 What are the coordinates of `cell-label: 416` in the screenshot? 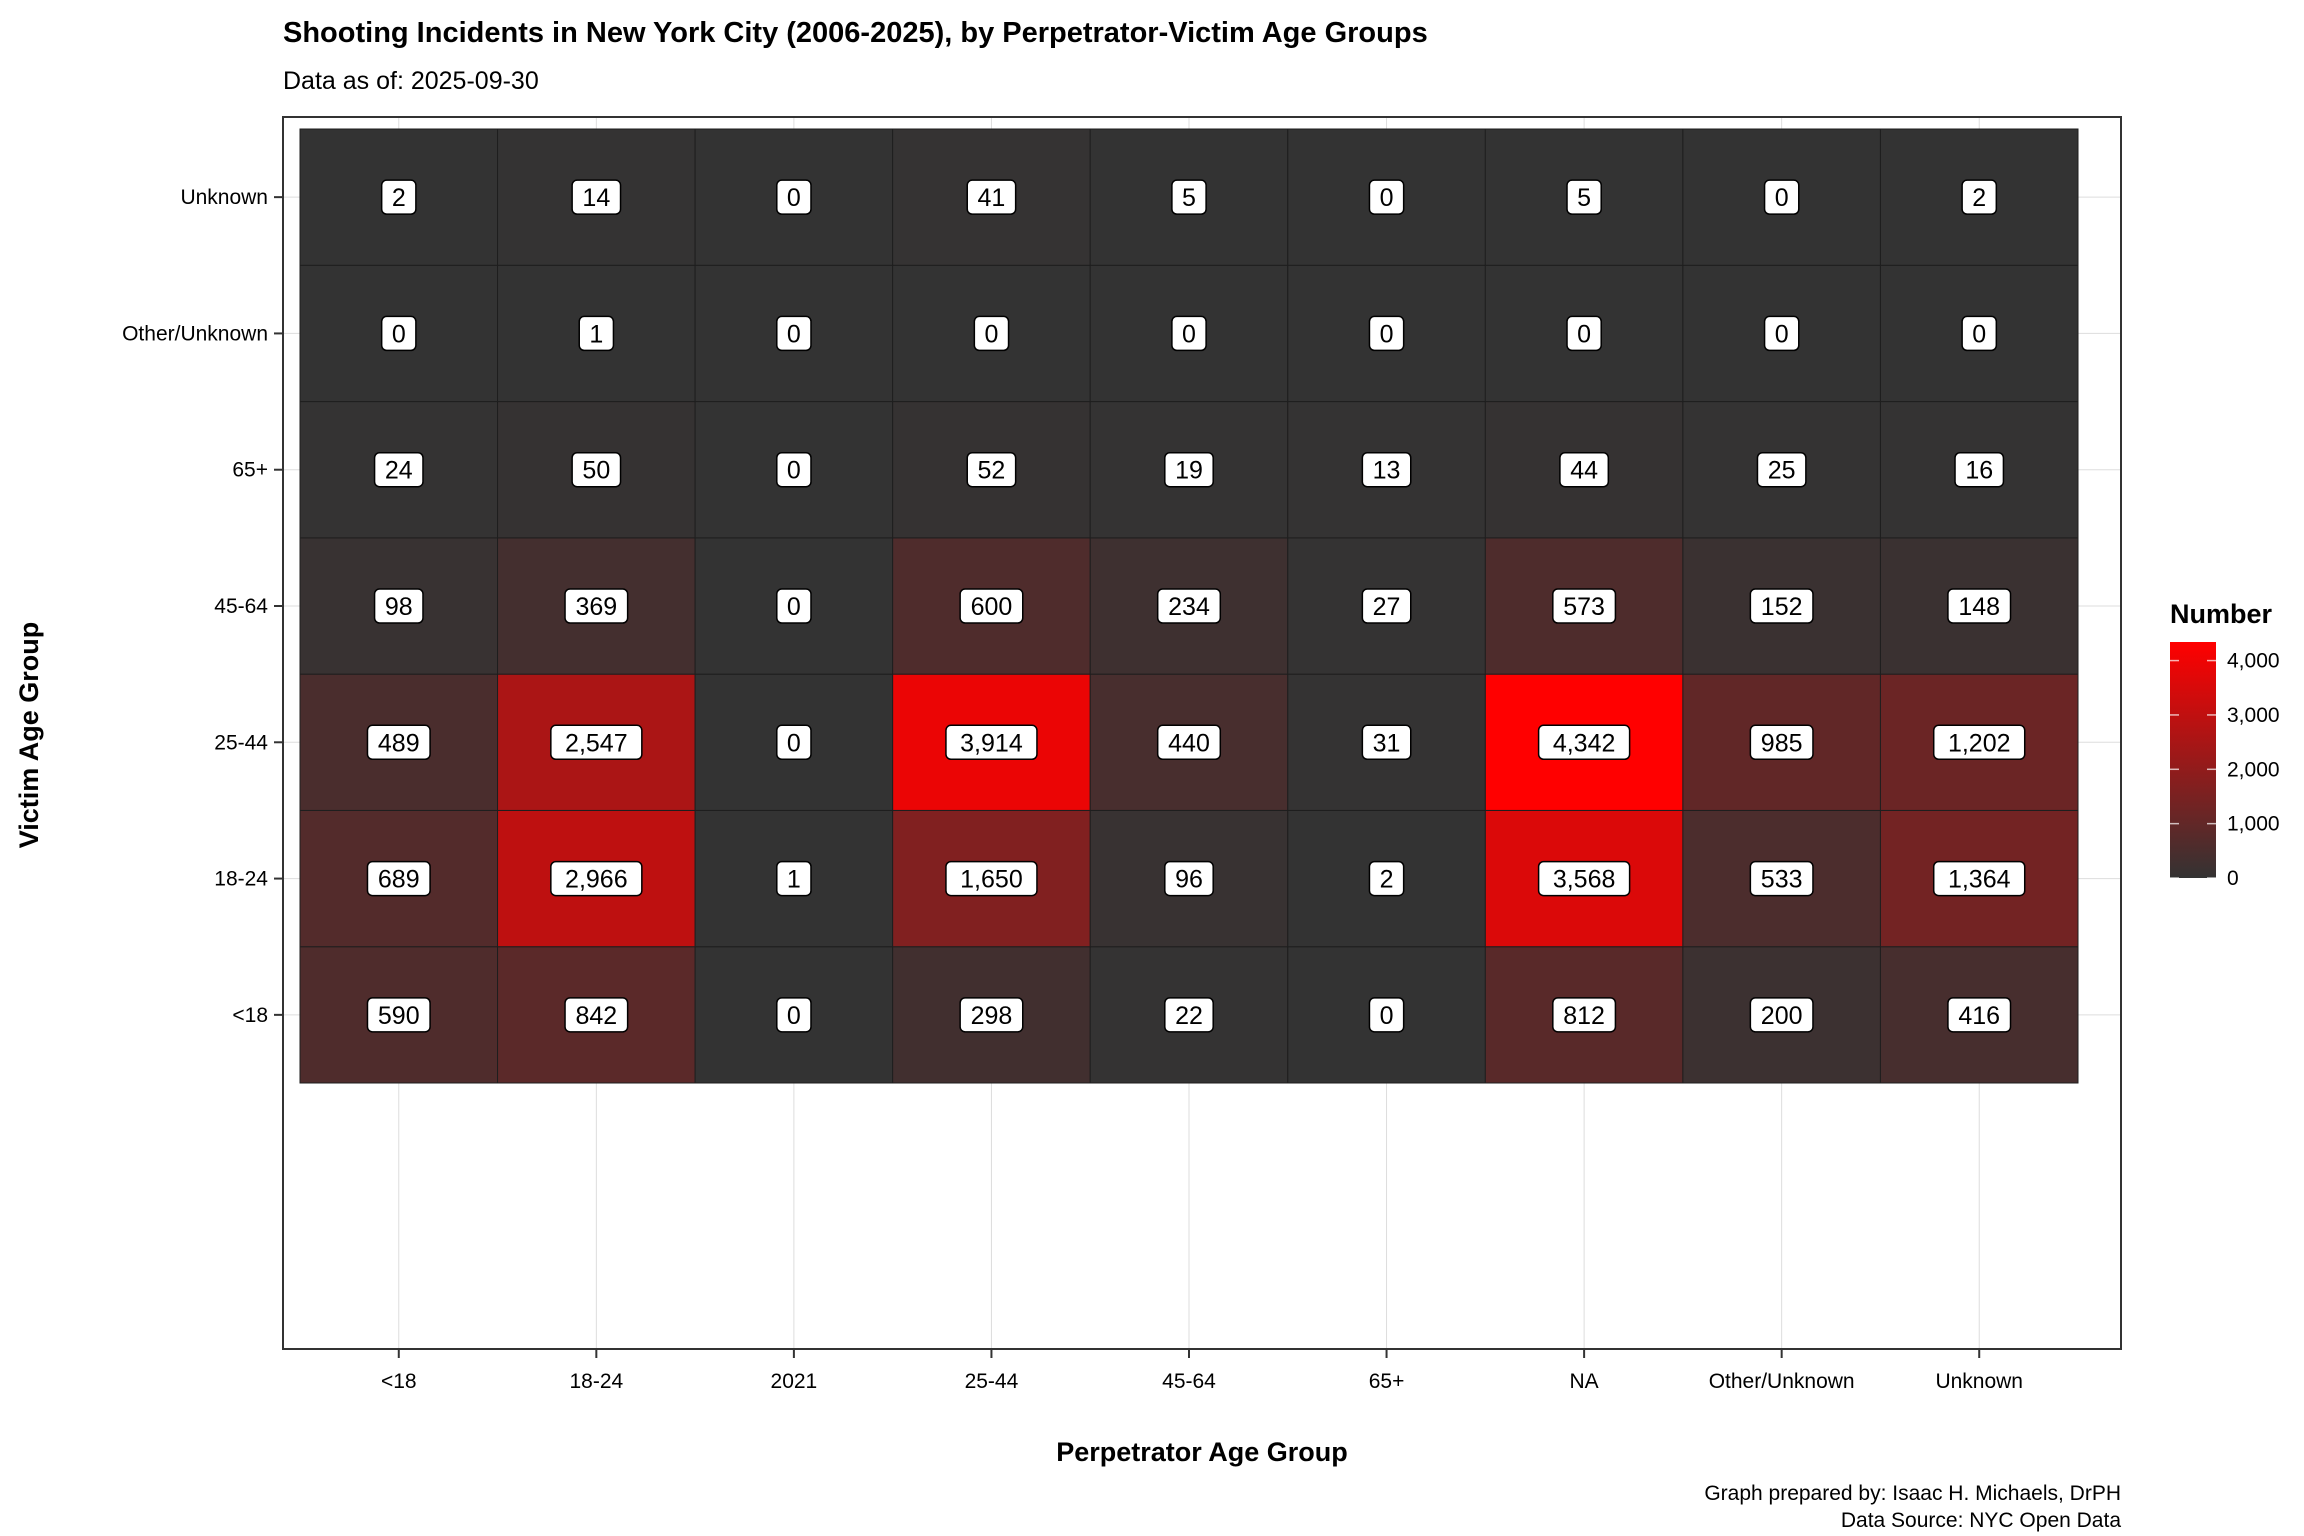 It's located at (1979, 1015).